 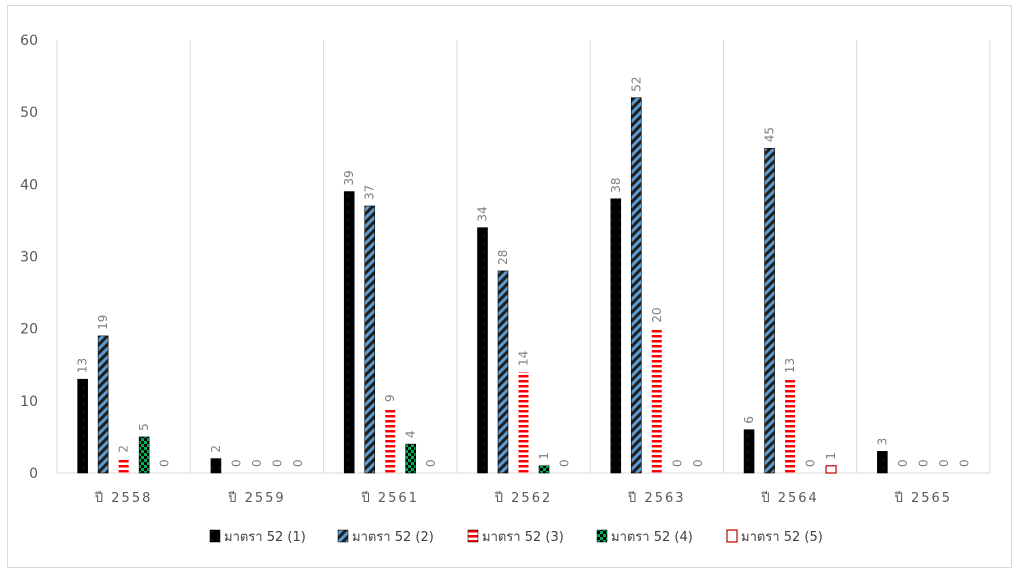 What do you see at coordinates (33, 474) in the screenshot?
I see `y-tick-label: 0` at bounding box center [33, 474].